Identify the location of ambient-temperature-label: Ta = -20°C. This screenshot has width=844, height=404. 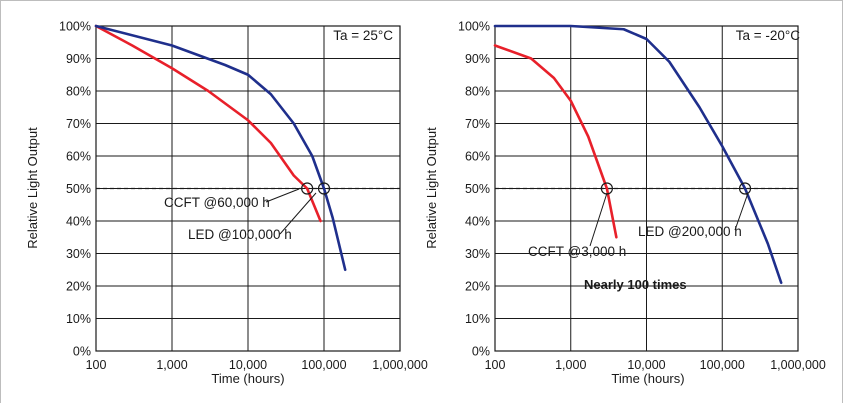
(768, 35).